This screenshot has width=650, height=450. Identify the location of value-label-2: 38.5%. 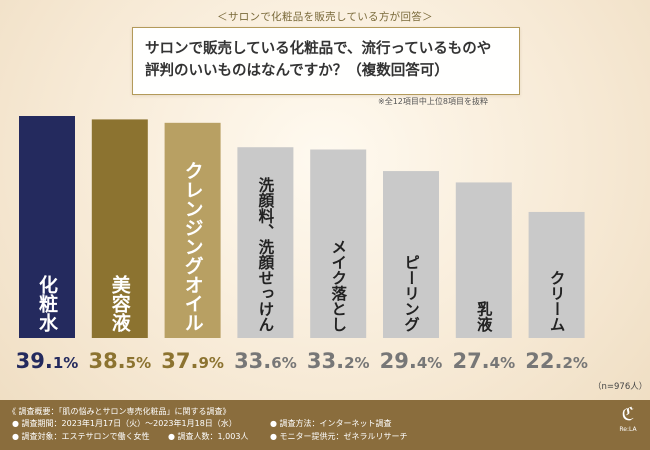
(119, 361).